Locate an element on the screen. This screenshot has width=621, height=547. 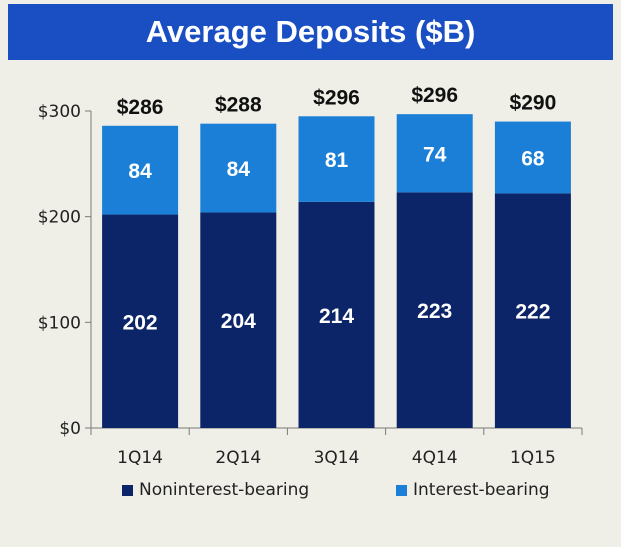
bar-interest-3q14 is located at coordinates (336, 159).